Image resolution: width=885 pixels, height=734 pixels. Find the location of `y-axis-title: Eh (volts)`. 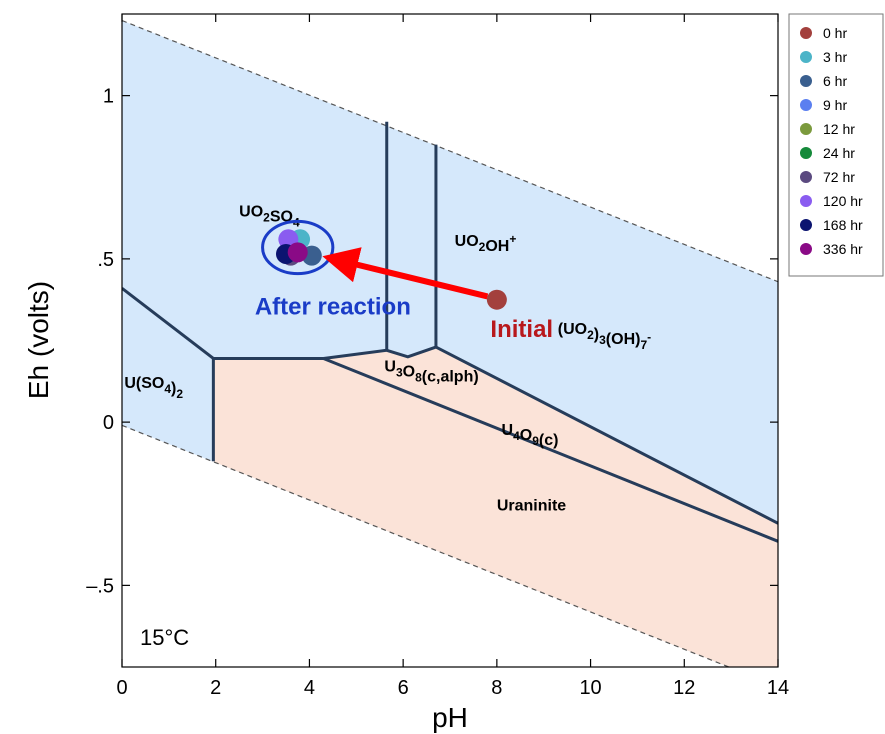

y-axis-title: Eh (volts) is located at coordinates (38, 340).